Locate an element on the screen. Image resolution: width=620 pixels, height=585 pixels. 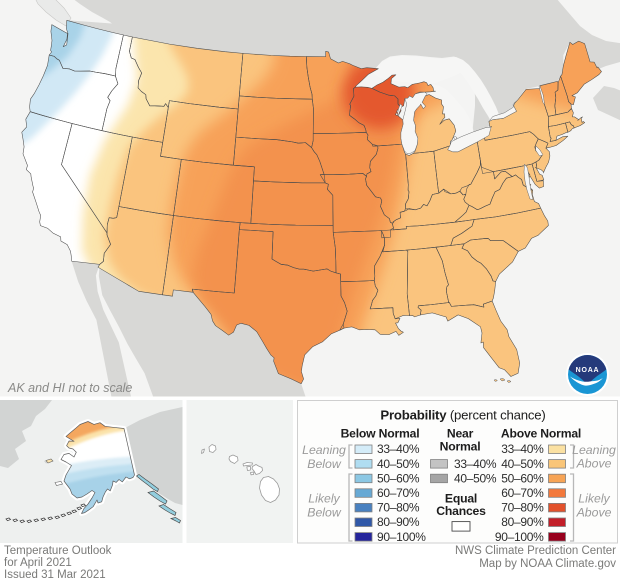
svg-text: NWS Climate Prediction Center is located at coordinates (535, 551).